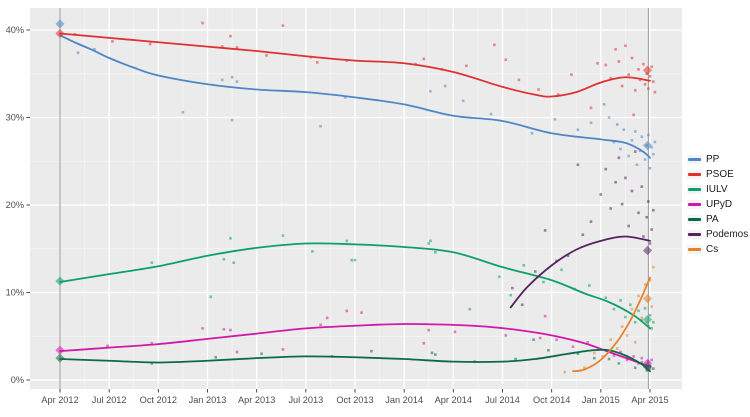 Image resolution: width=750 pixels, height=417 pixels. I want to click on y-tick-label: 10%, so click(15, 293).